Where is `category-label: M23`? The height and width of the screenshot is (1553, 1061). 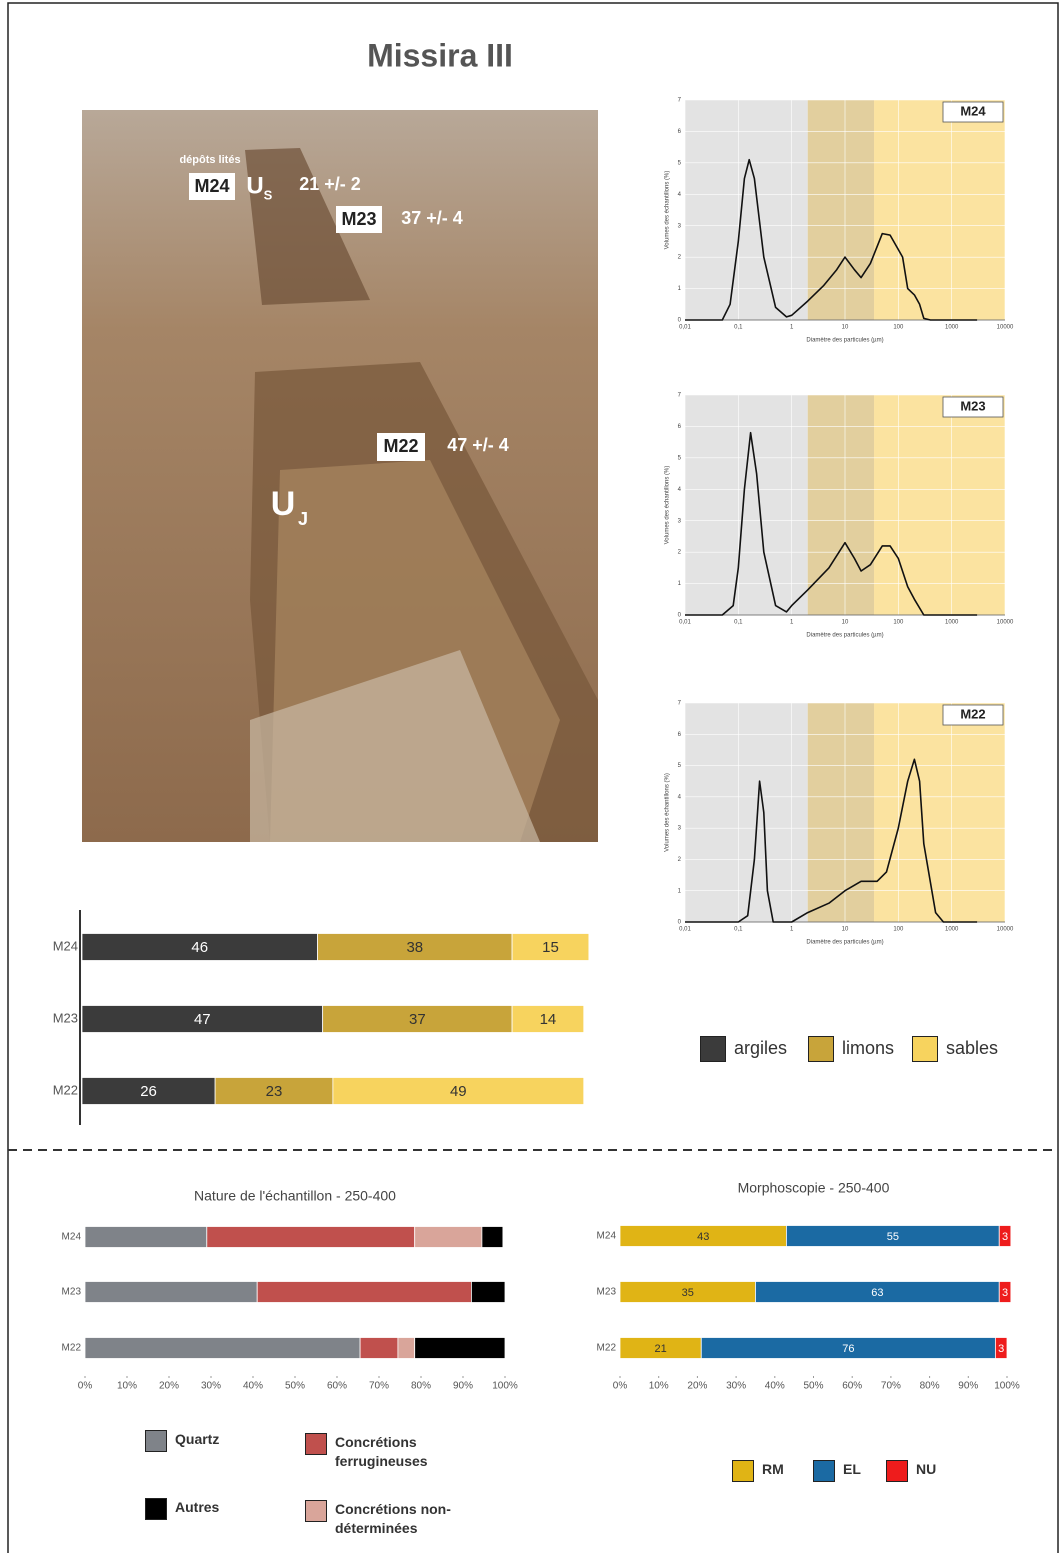 category-label: M23 is located at coordinates (72, 1292).